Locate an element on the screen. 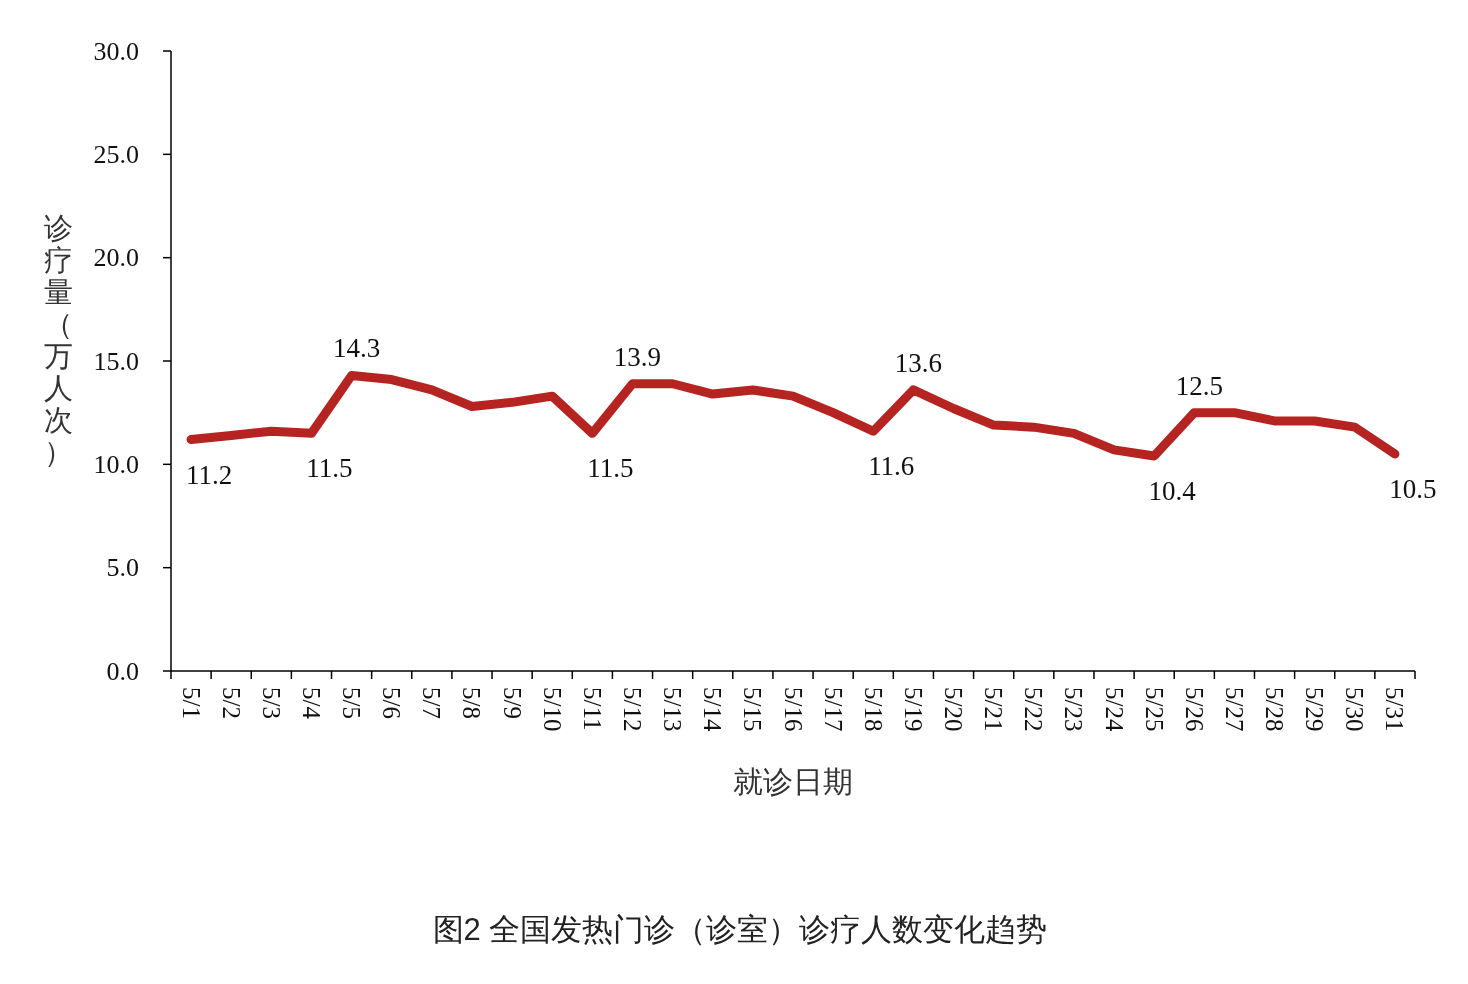 This screenshot has height=984, width=1468. data-label: 10.4 is located at coordinates (1172, 491).